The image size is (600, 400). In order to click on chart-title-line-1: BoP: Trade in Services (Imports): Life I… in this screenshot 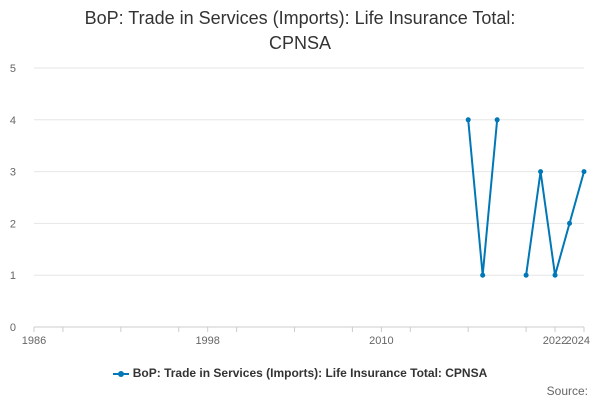, I will do `click(300, 18)`.